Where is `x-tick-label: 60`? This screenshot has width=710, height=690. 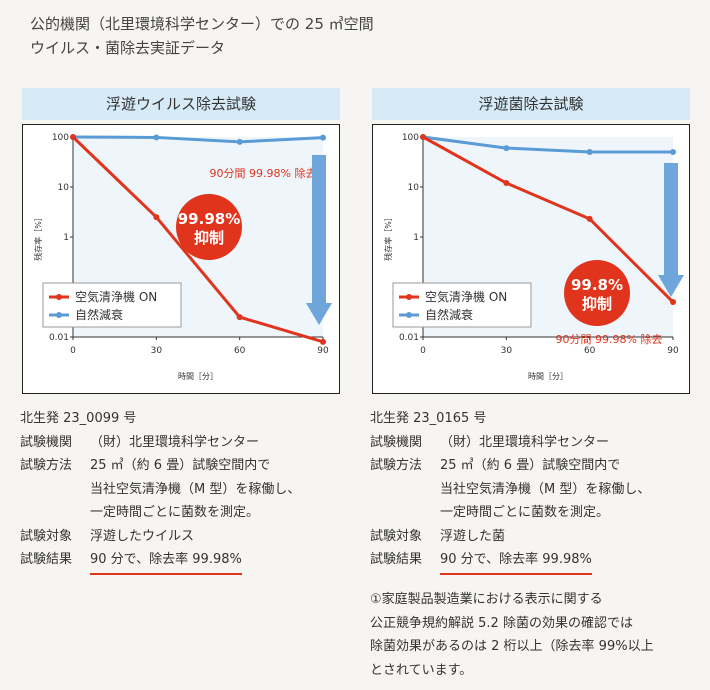 x-tick-label: 60 is located at coordinates (240, 351).